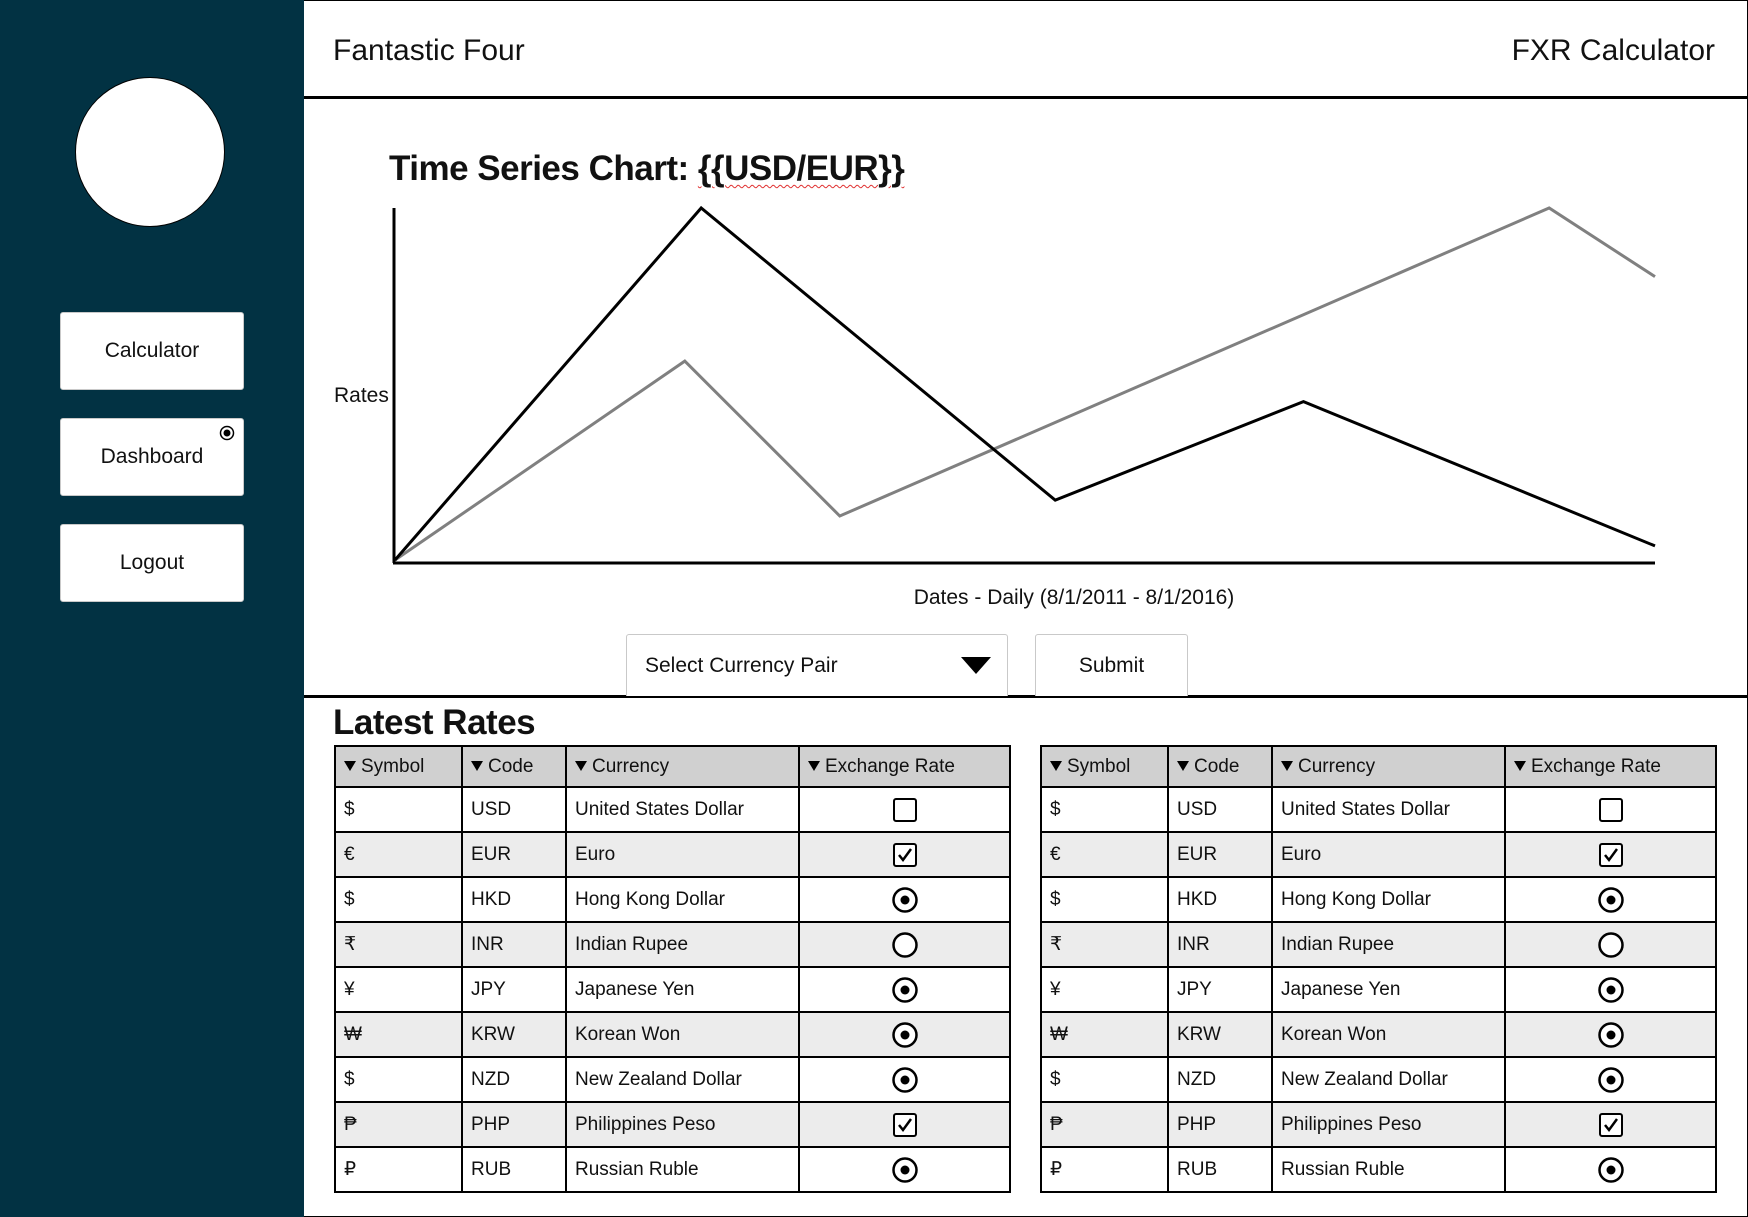  What do you see at coordinates (1220, 1124) in the screenshot?
I see `cell-code: PHP` at bounding box center [1220, 1124].